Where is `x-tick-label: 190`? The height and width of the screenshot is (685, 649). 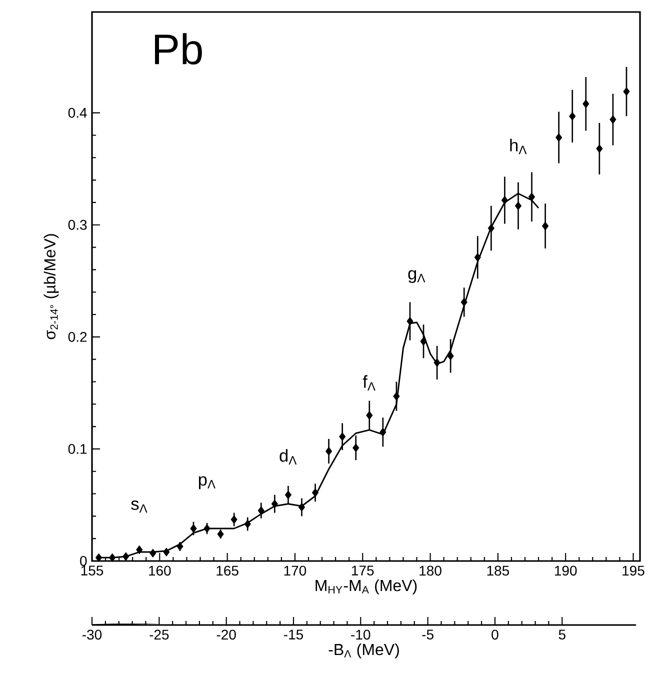
x-tick-label: 190 is located at coordinates (565, 571).